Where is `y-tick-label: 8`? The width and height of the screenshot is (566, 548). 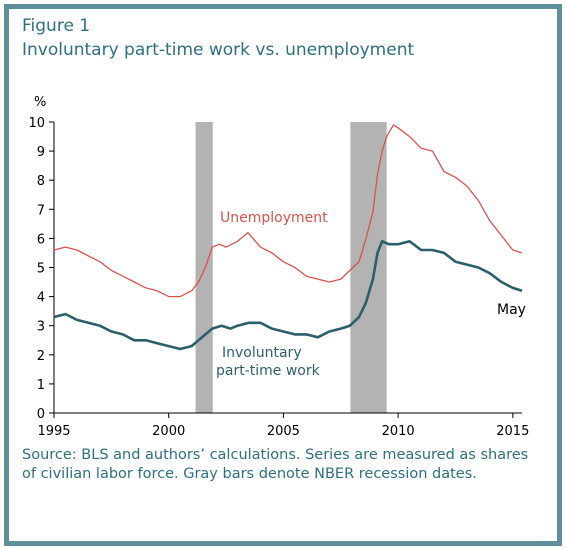
y-tick-label: 8 is located at coordinates (41, 181).